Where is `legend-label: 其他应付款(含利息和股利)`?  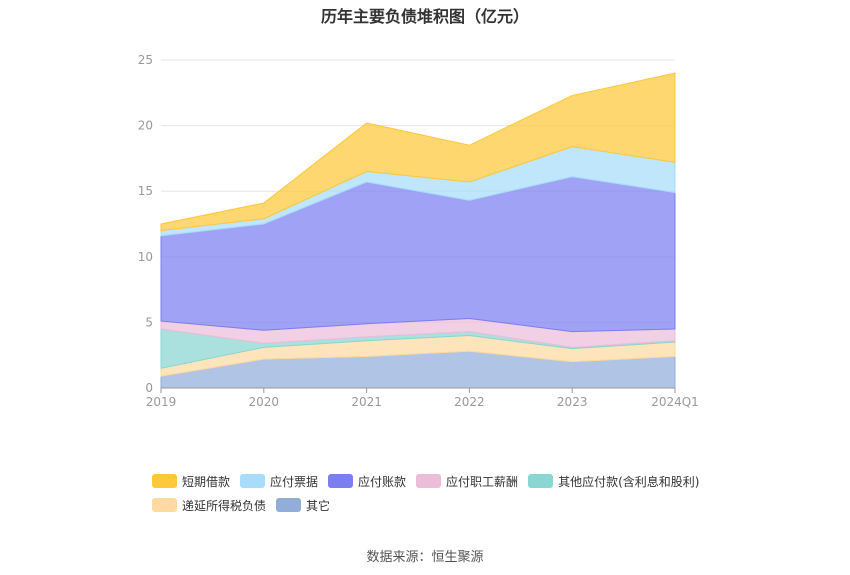 legend-label: 其他应付款(含利息和股利) is located at coordinates (629, 481).